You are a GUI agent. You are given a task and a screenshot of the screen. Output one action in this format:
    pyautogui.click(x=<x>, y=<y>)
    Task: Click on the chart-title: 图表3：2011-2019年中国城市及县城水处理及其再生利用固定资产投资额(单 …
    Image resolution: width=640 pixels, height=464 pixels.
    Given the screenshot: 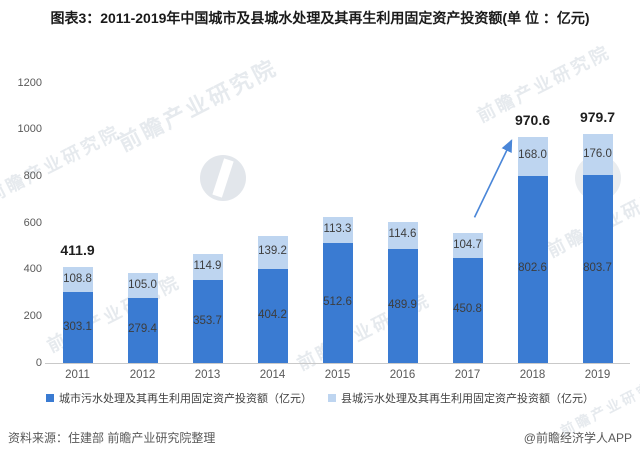 What is the action you would take?
    pyautogui.click(x=320, y=18)
    